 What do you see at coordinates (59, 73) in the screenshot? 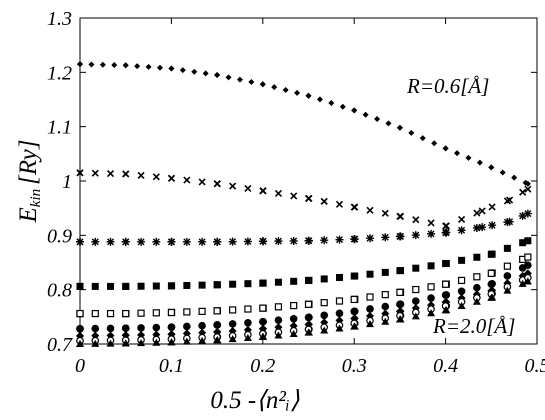
I see `y-tick-label: 1.2` at bounding box center [59, 73].